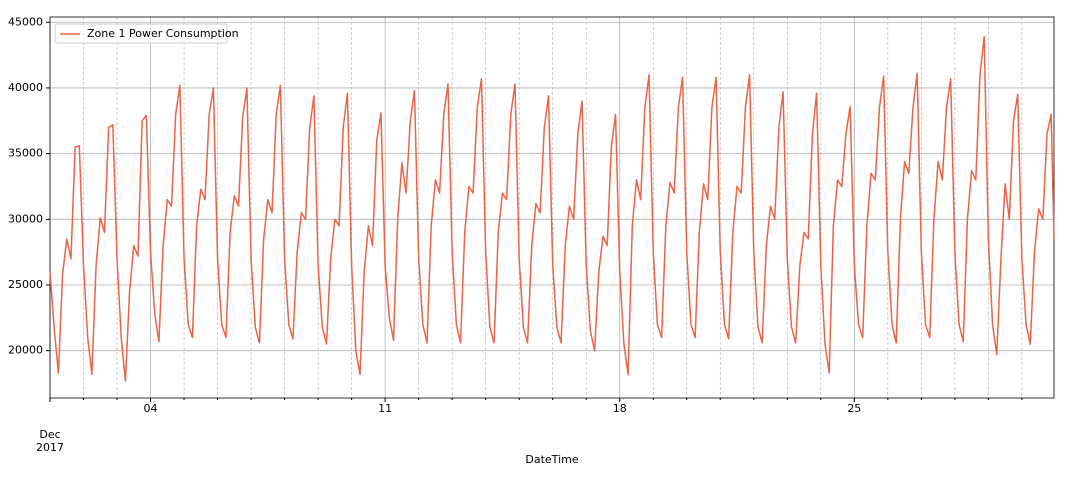 This screenshot has height=492, width=1074. I want to click on x-tick-label: 18, so click(619, 408).